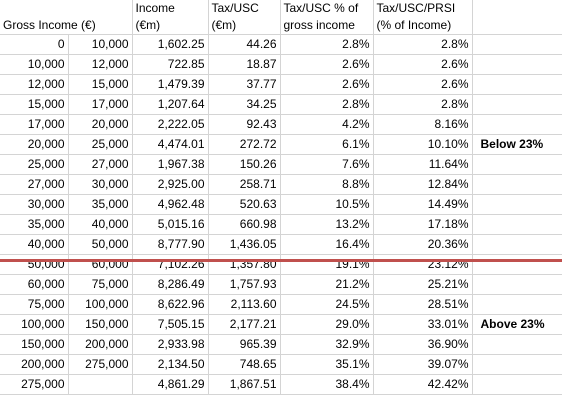 This screenshot has height=403, width=562. Describe the element at coordinates (170, 184) in the screenshot. I see `cell-income: 2,925.00` at that location.